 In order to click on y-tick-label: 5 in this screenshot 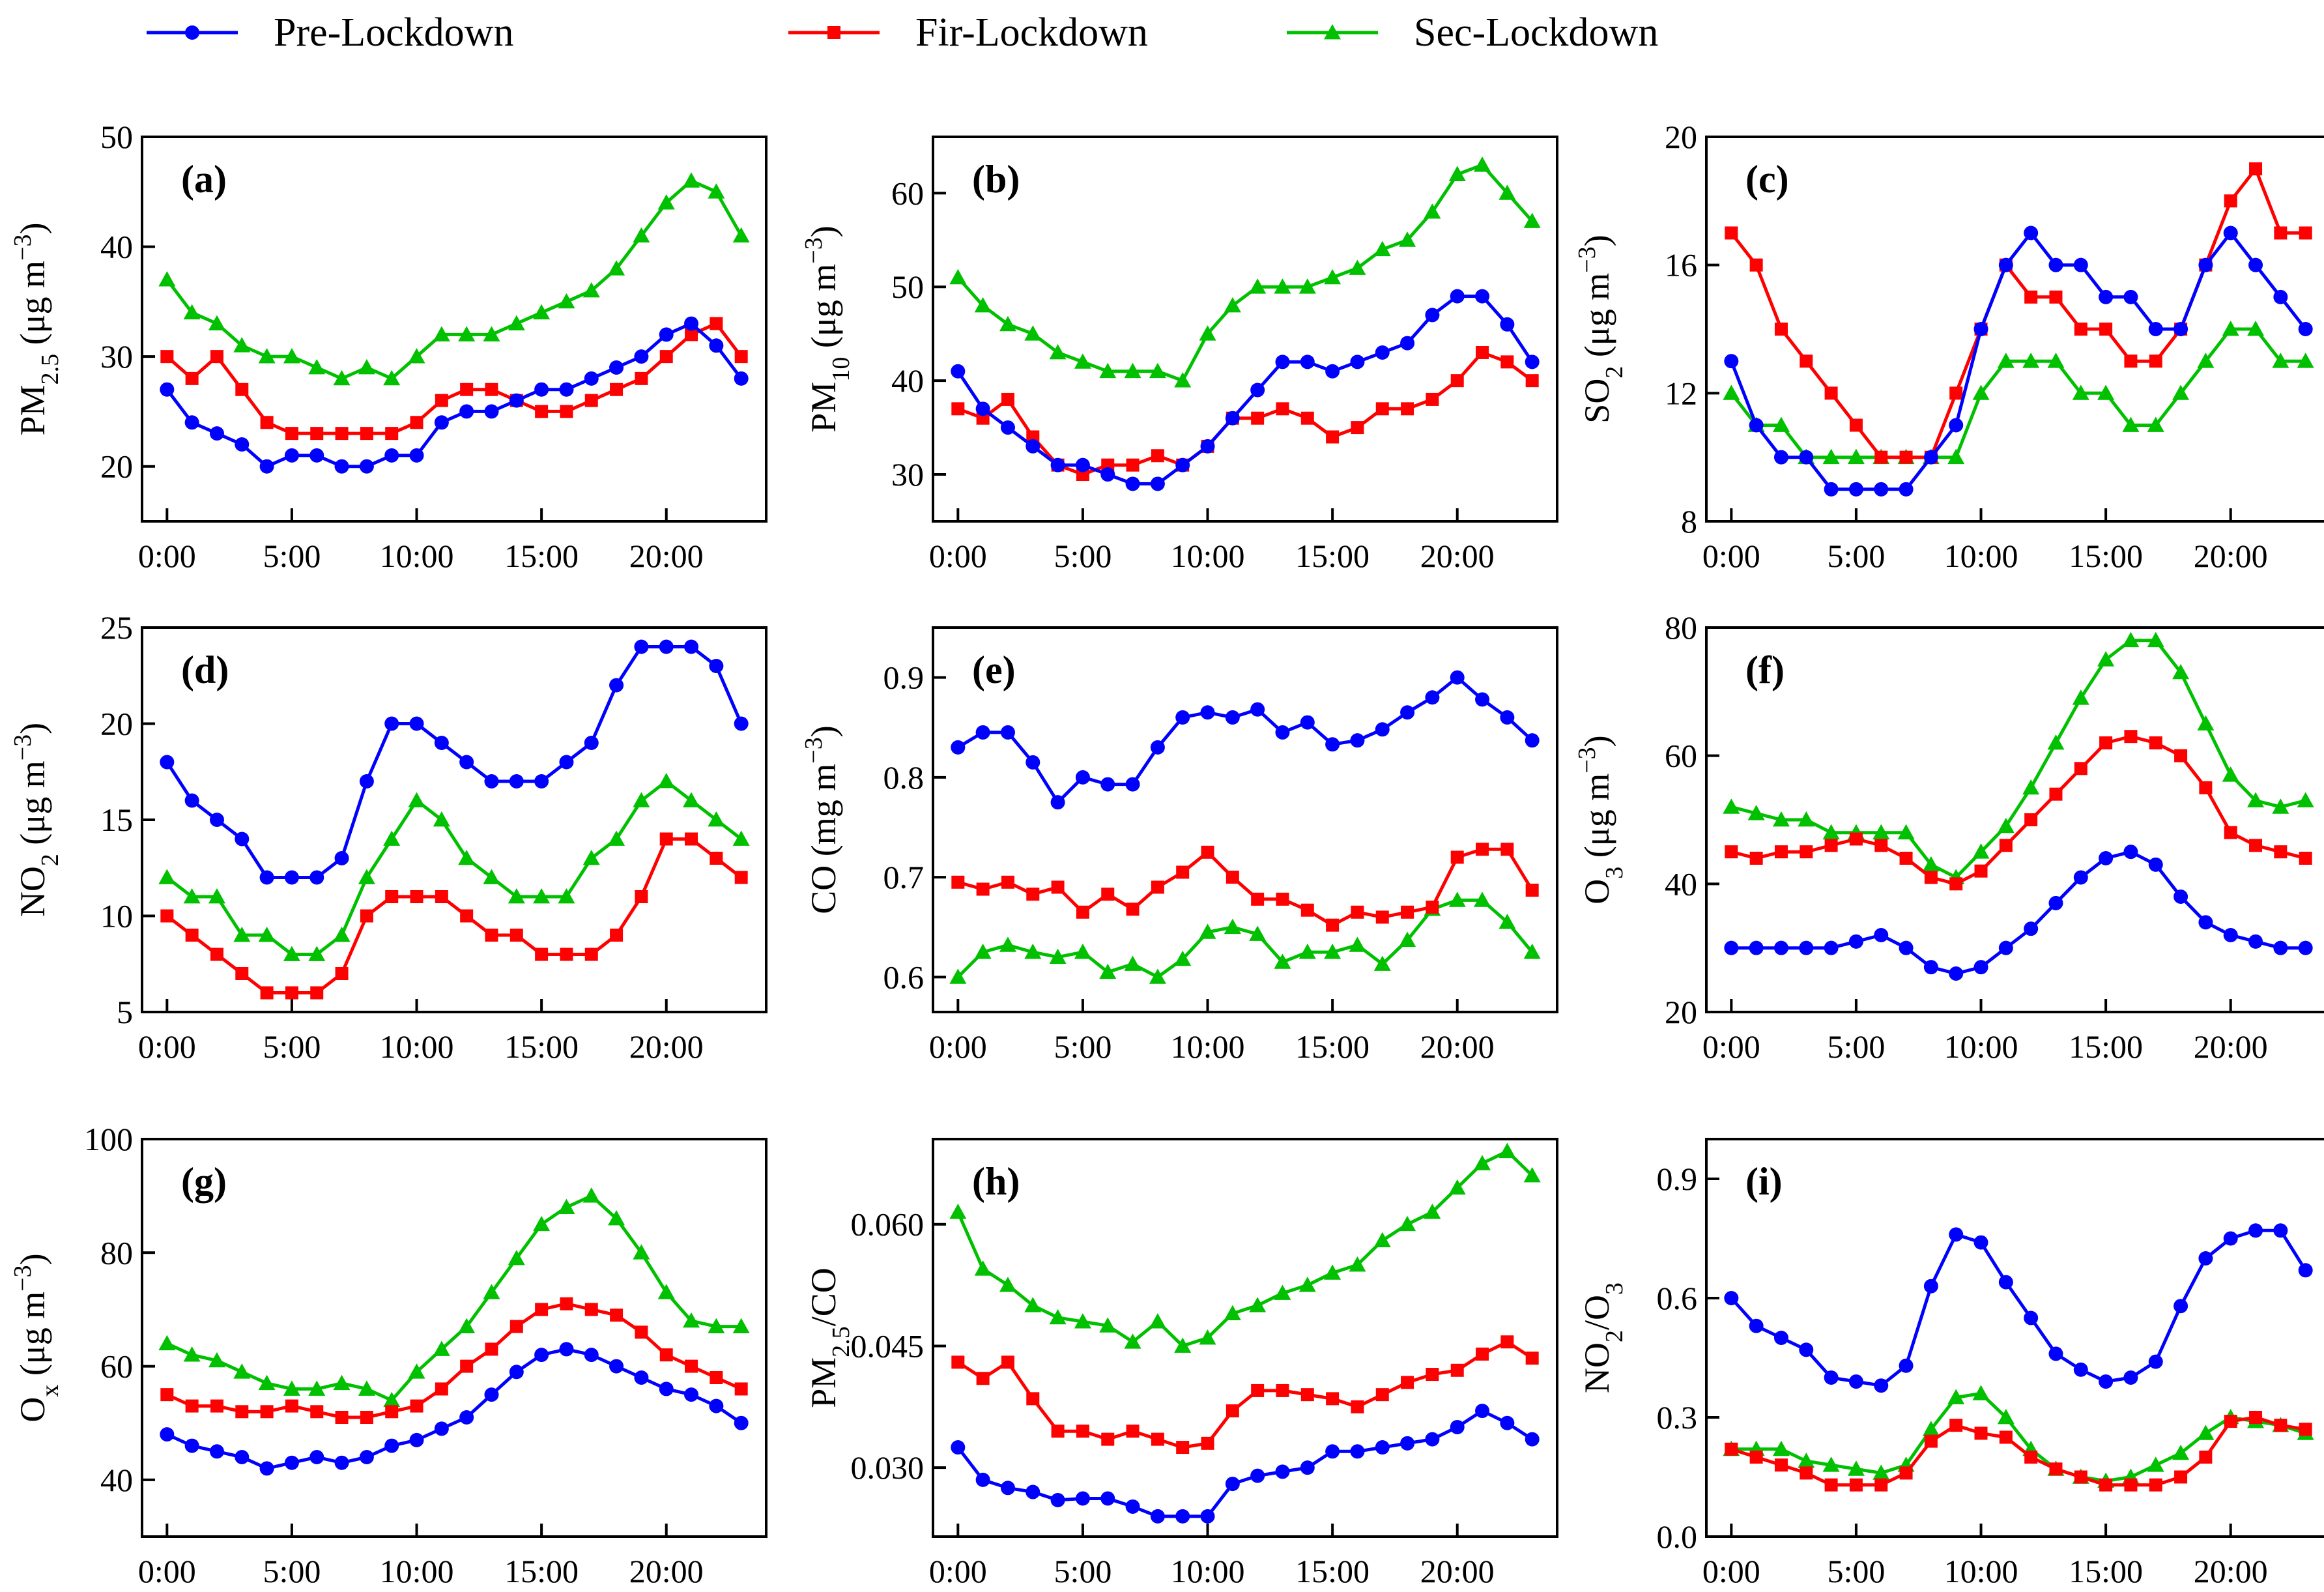, I will do `click(125, 1012)`.